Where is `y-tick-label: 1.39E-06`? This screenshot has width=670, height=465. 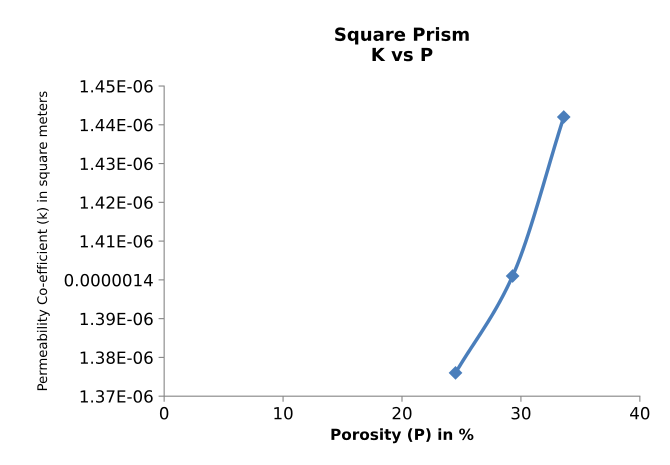 y-tick-label: 1.39E-06 is located at coordinates (116, 319).